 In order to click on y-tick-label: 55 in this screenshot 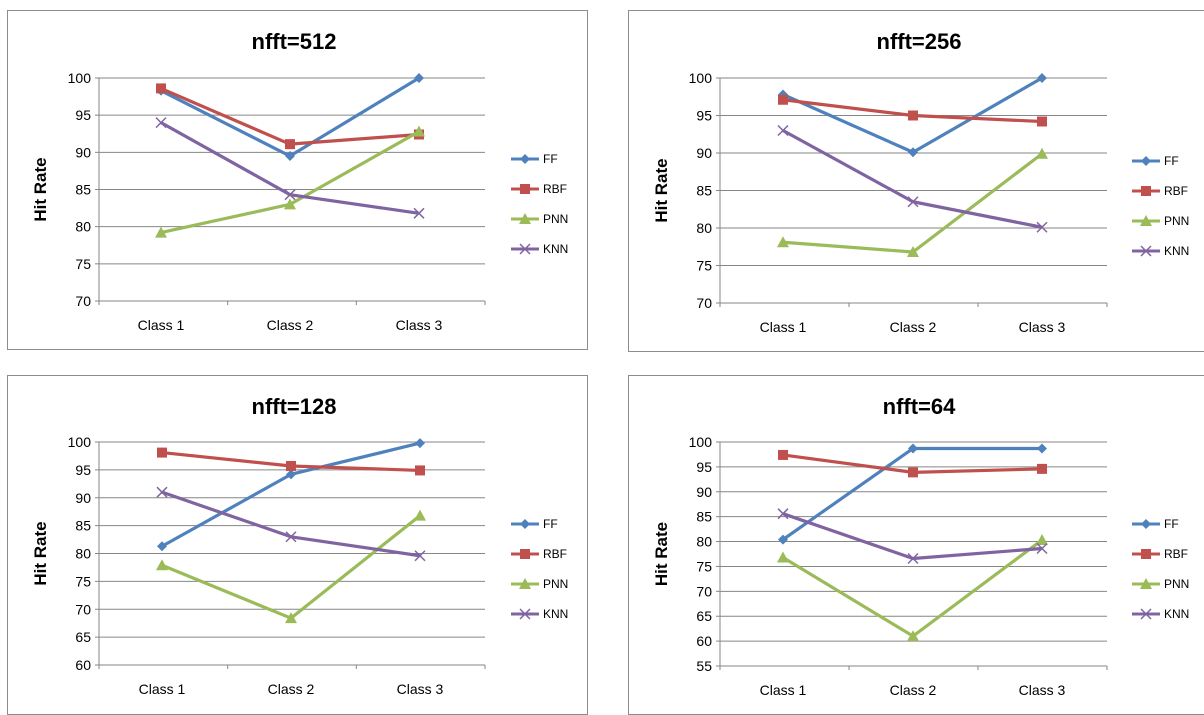, I will do `click(704, 666)`.